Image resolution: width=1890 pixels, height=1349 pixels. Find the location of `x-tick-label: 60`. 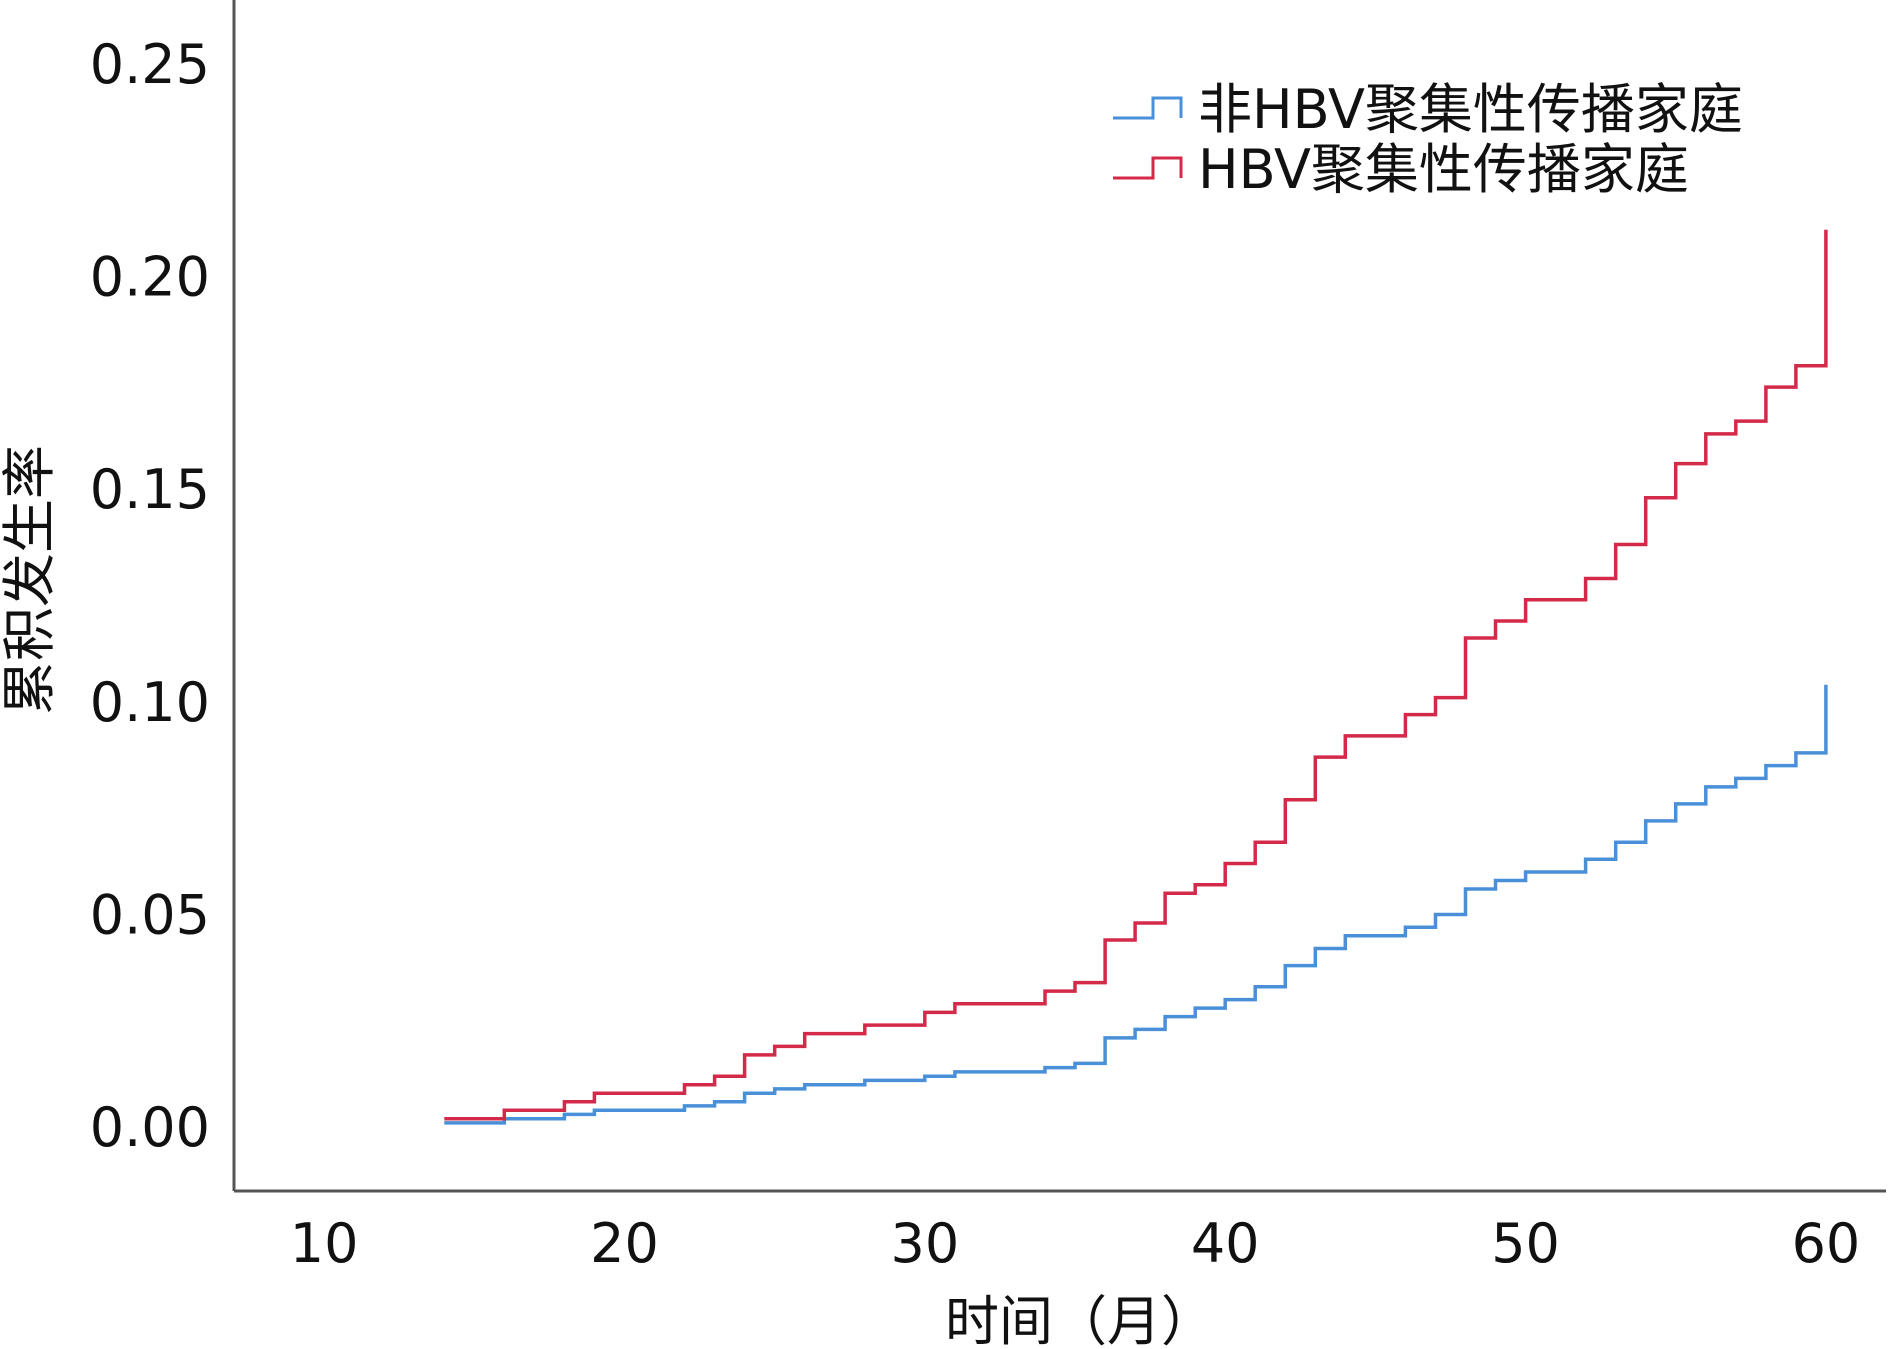

x-tick-label: 60 is located at coordinates (1826, 1243).